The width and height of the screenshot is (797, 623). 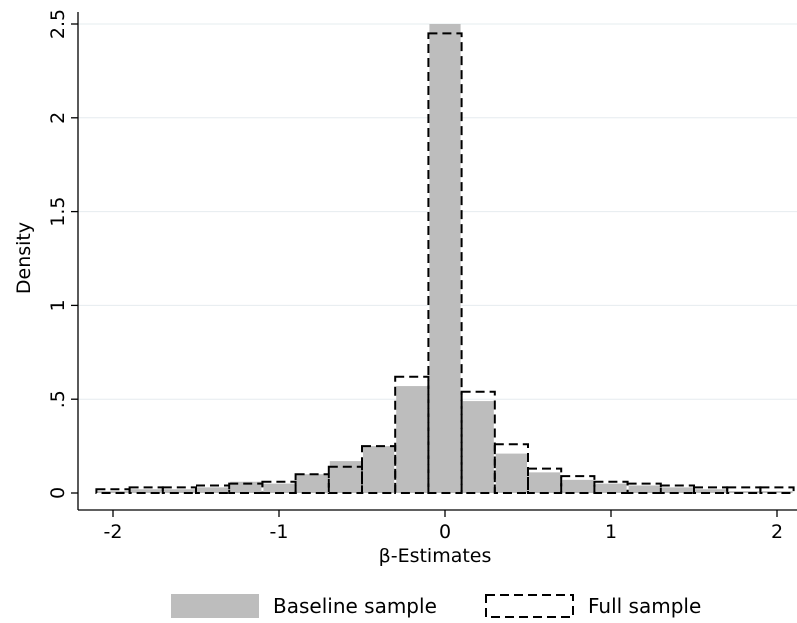 I want to click on legend-label-full: Full sample, so click(x=644, y=606).